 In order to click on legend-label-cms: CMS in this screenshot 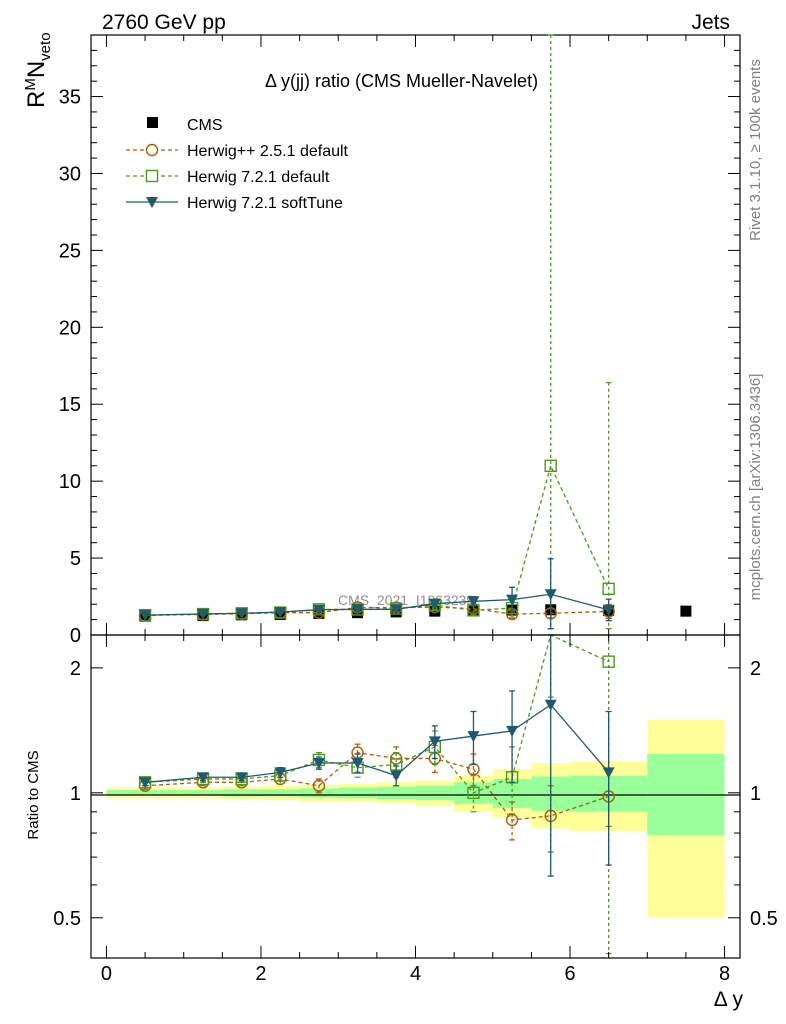, I will do `click(205, 125)`.